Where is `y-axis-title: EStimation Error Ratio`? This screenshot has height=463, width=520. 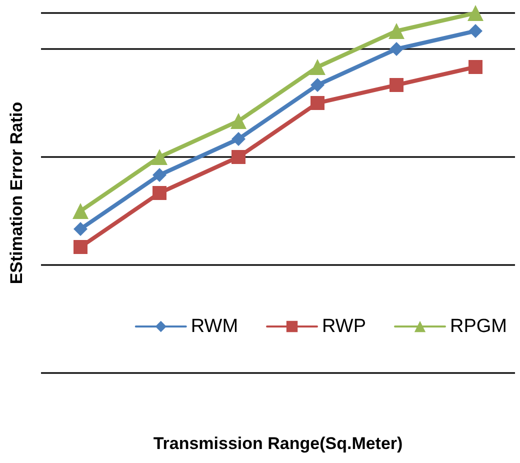 y-axis-title: EStimation Error Ratio is located at coordinates (16, 193).